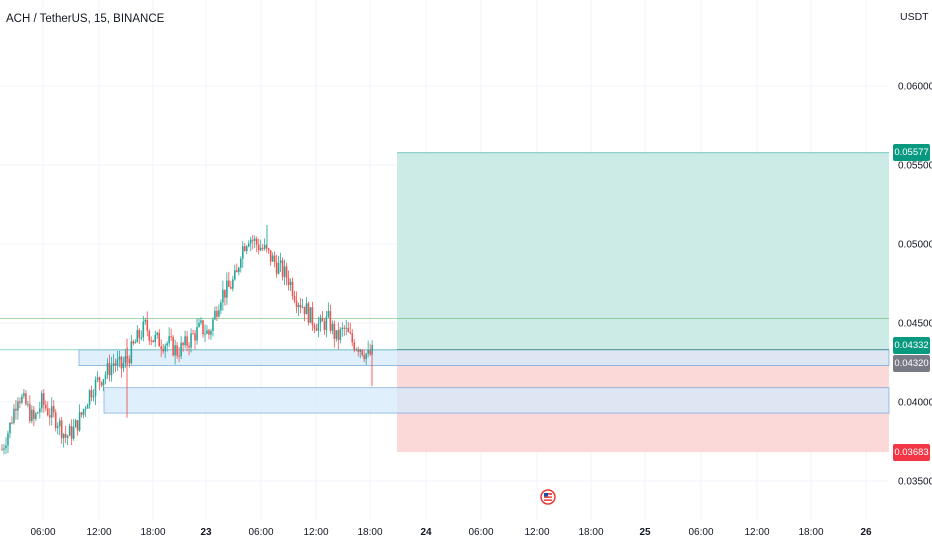  I want to click on y-tick-label: 0.04500, so click(915, 324).